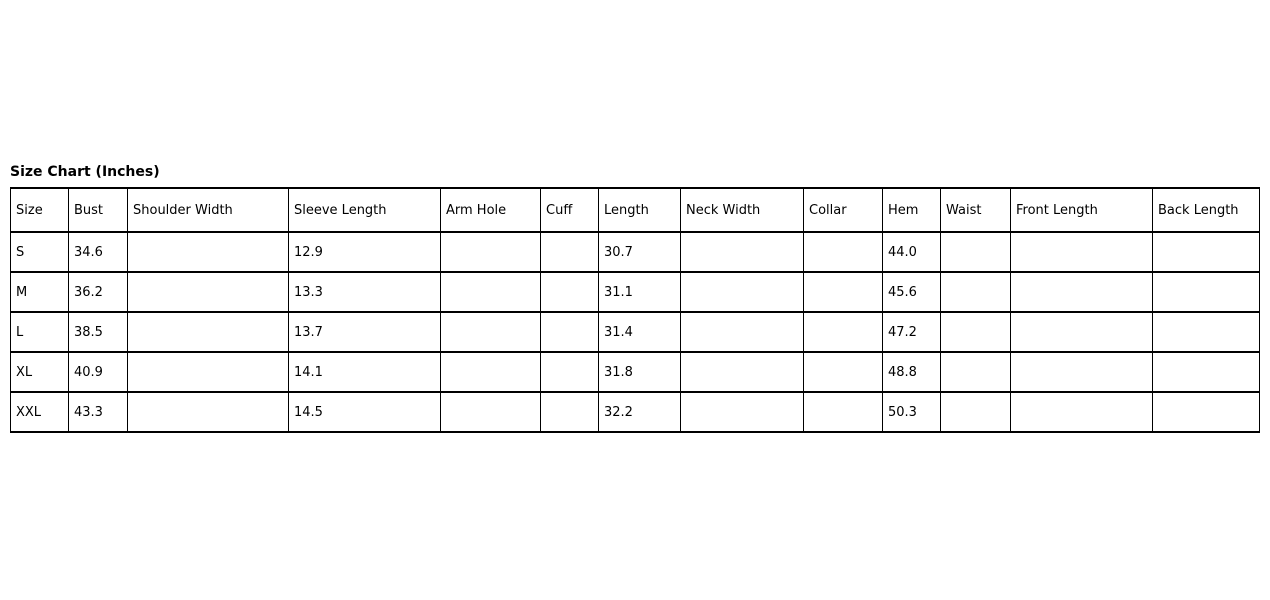 The width and height of the screenshot is (1270, 600). Describe the element at coordinates (639, 412) in the screenshot. I see `cell-length: 32.2` at that location.